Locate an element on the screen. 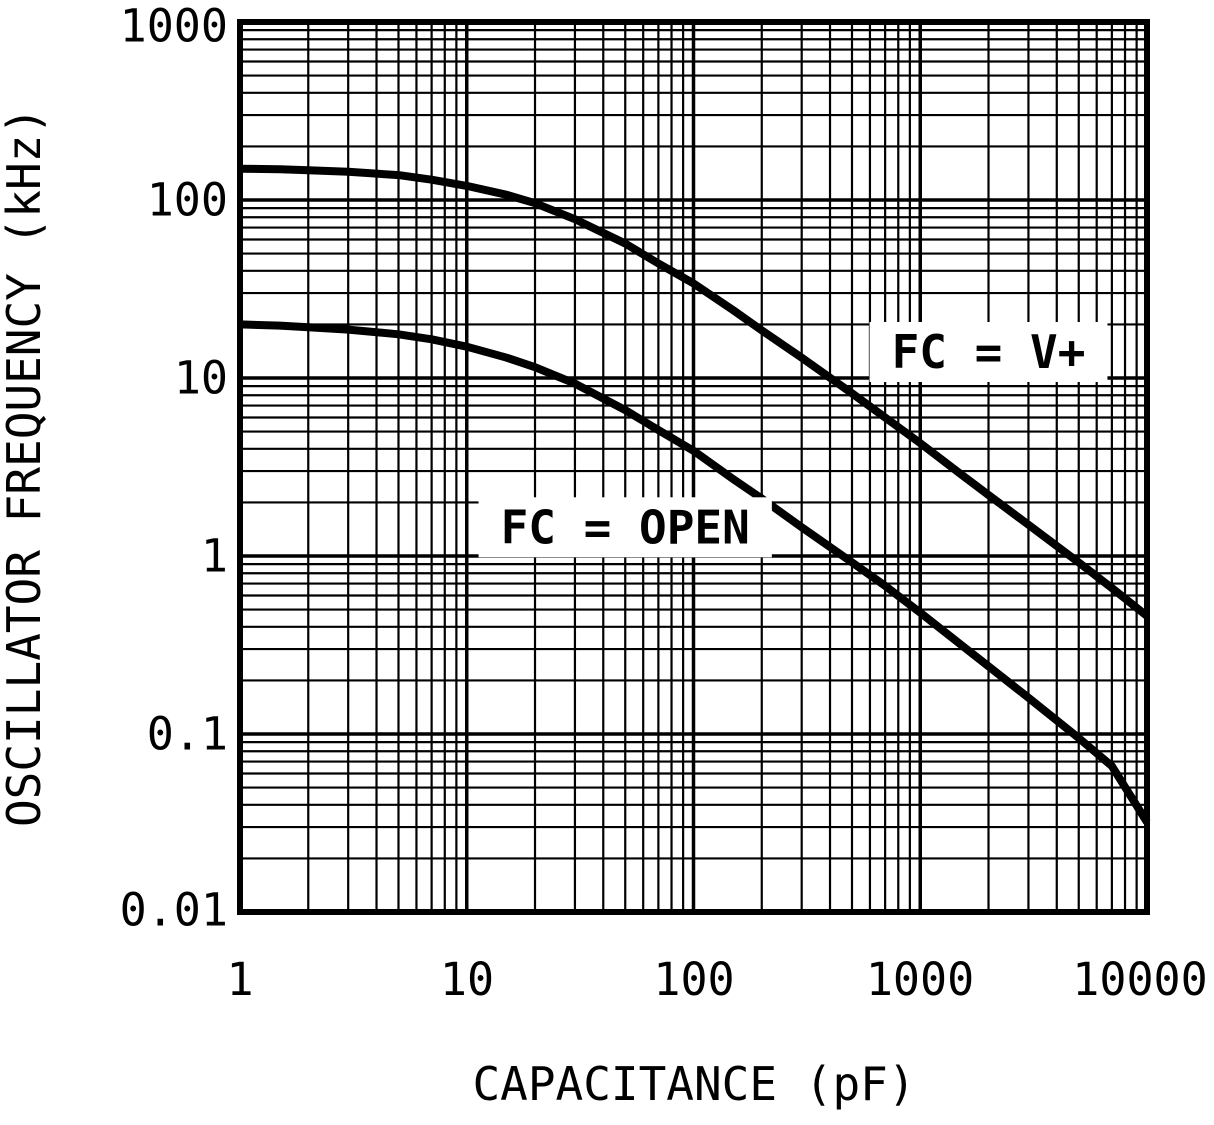 The width and height of the screenshot is (1214, 1125). x-tick-label: 10 is located at coordinates (467, 979).